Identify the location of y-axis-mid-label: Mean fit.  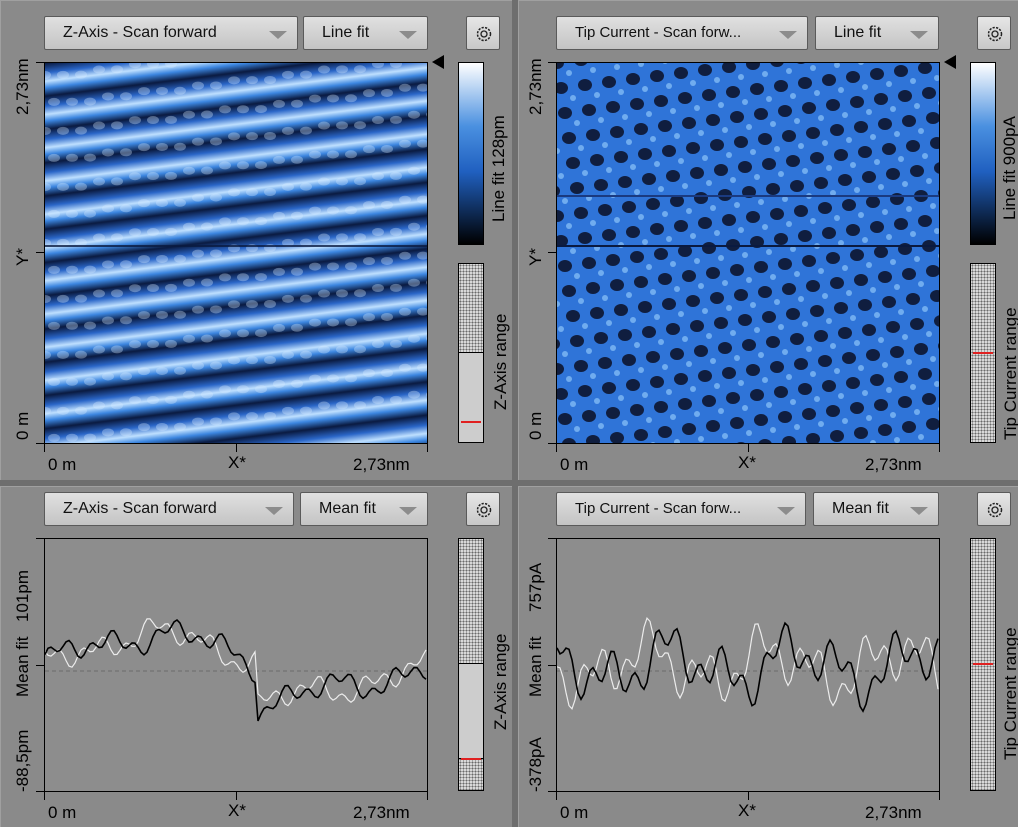
(535, 666).